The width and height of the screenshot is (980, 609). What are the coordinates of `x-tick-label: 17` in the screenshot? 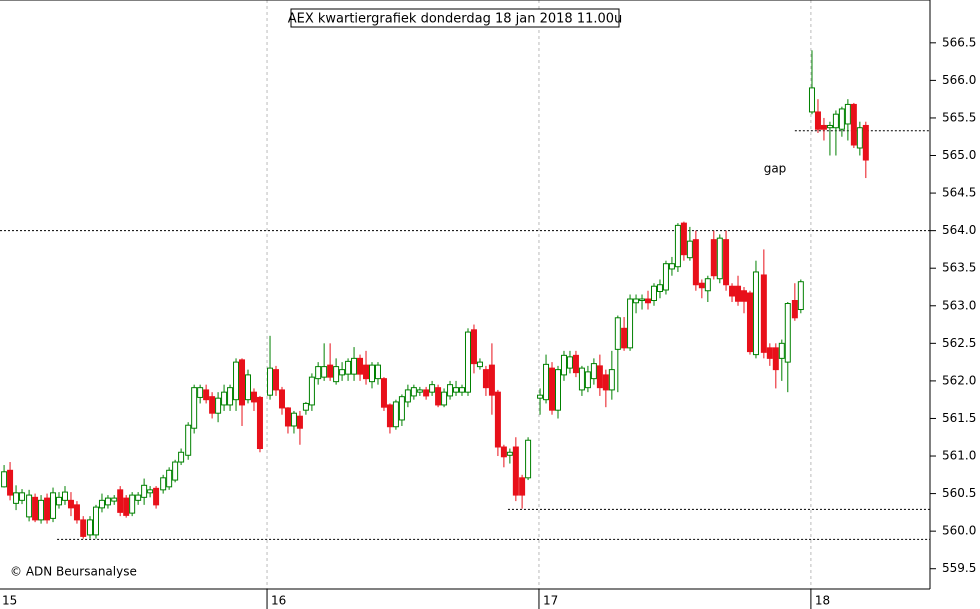 It's located at (550, 601).